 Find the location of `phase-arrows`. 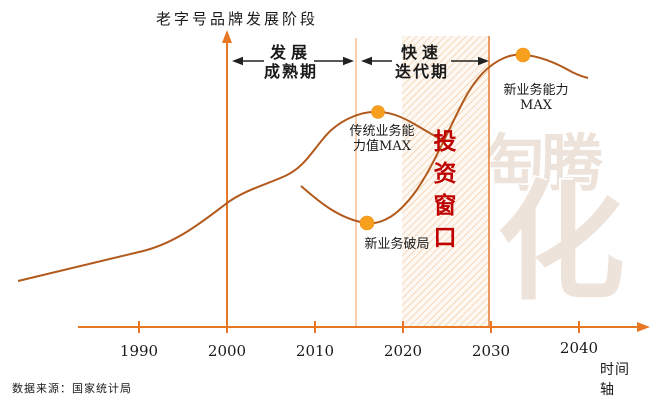

phase-arrows is located at coordinates (360, 61).